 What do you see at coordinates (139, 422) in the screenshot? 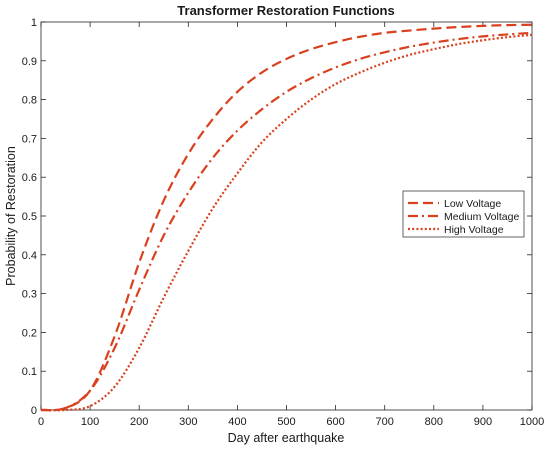
I see `x-tick-label: 200` at bounding box center [139, 422].